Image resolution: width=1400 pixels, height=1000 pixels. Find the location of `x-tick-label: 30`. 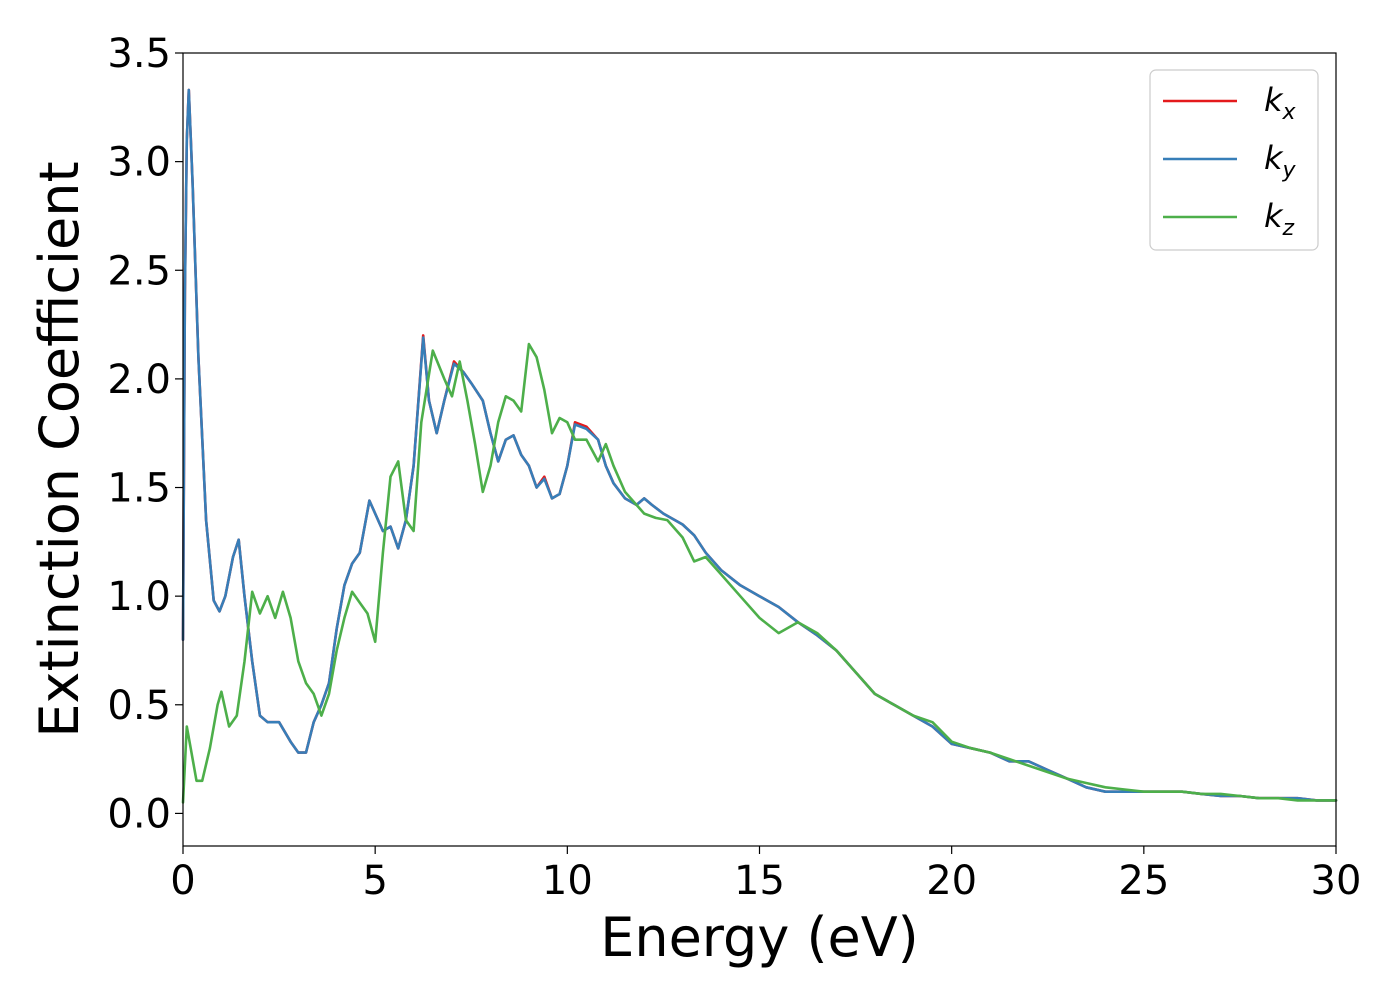

x-tick-label: 30 is located at coordinates (1336, 881).